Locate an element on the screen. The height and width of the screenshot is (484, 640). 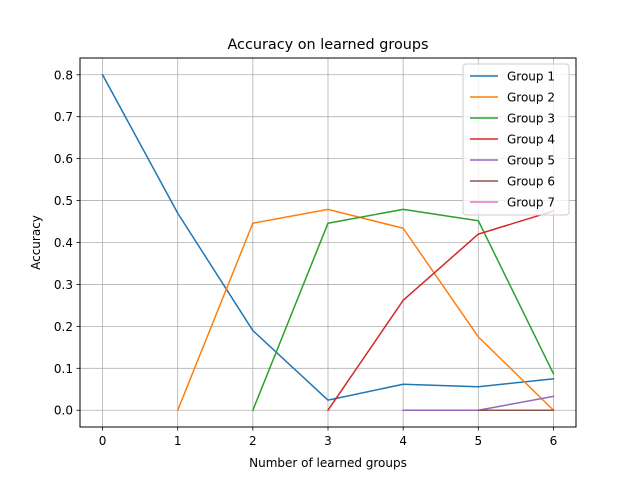
legend-label-group-1: Group 1 is located at coordinates (531, 77).